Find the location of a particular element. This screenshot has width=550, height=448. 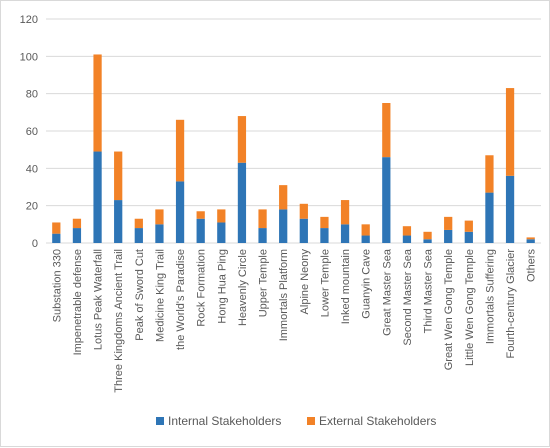

y-tick-label: 40 is located at coordinates (32, 169).